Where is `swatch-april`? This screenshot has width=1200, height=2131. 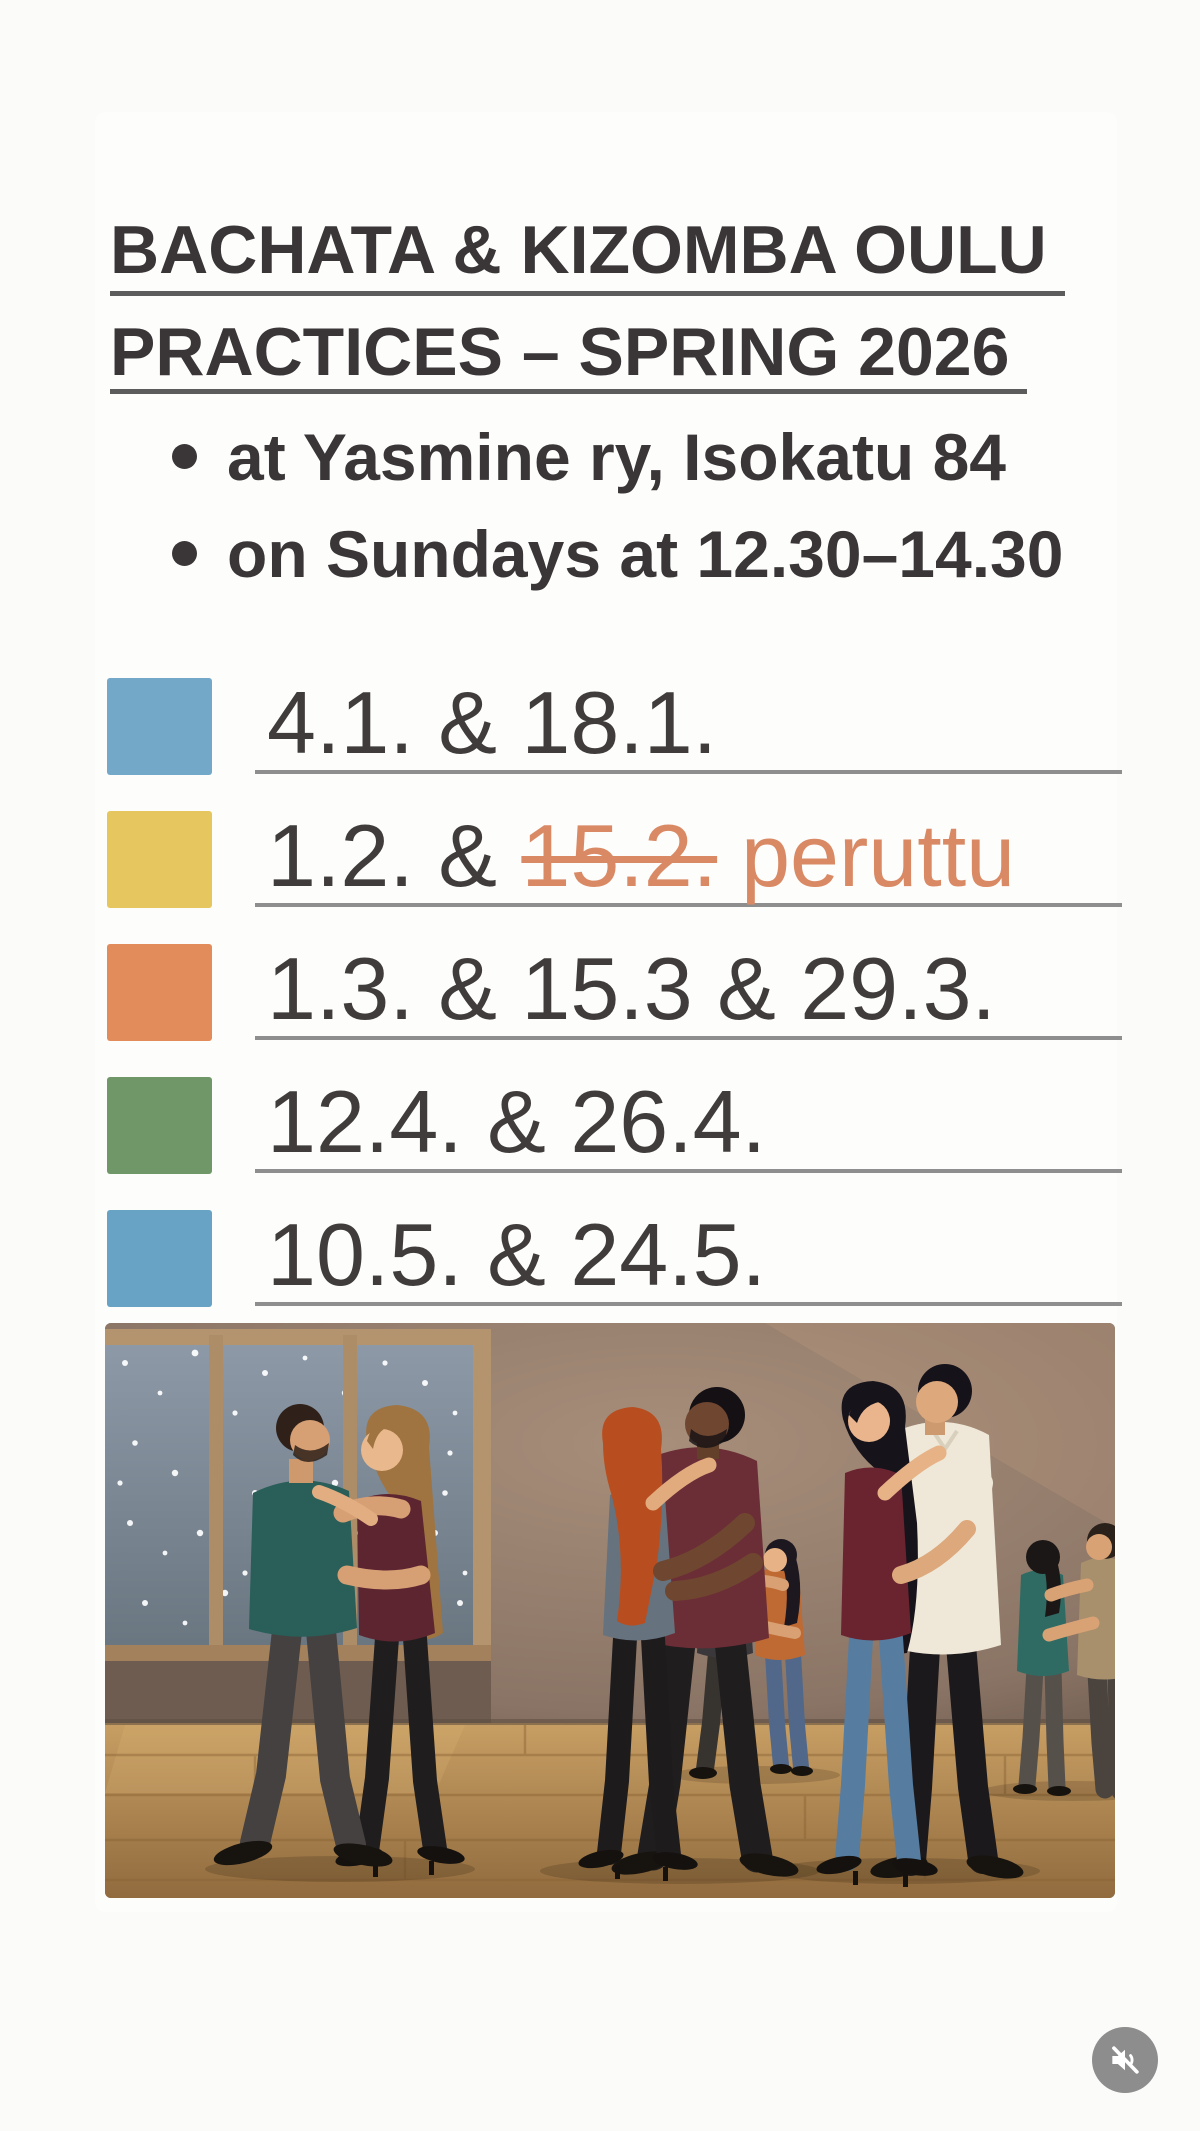 swatch-april is located at coordinates (159, 1125).